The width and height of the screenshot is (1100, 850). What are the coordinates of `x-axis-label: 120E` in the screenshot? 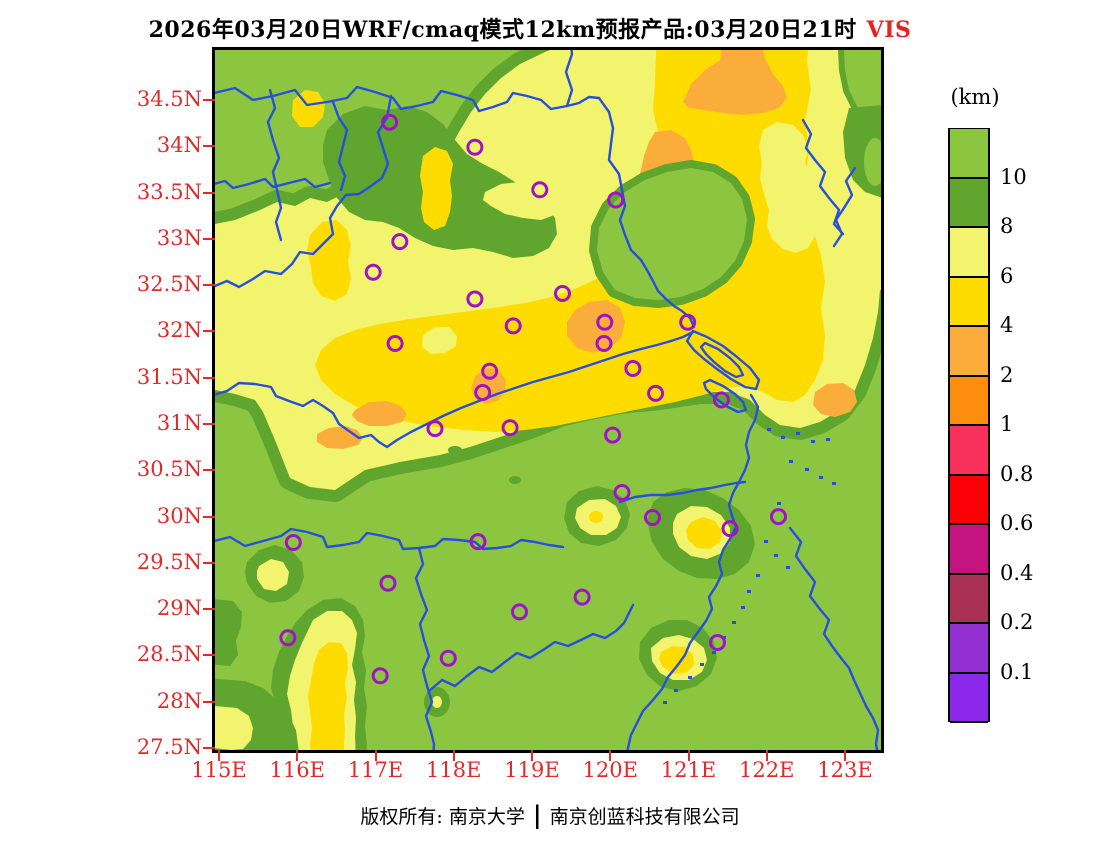 It's located at (610, 770).